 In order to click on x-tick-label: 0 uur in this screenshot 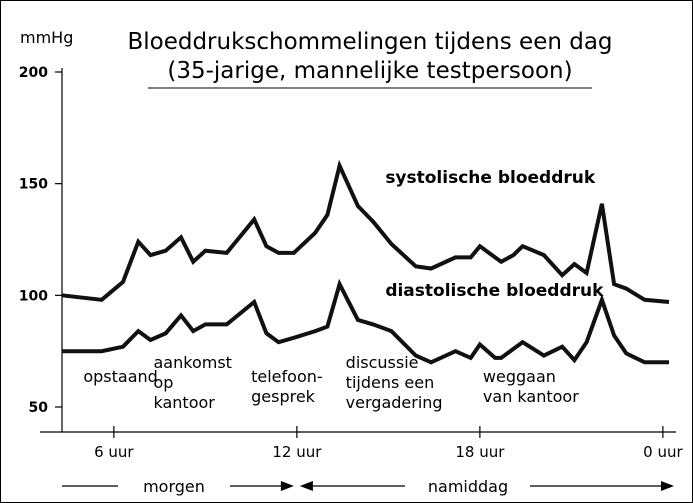, I will do `click(663, 452)`.